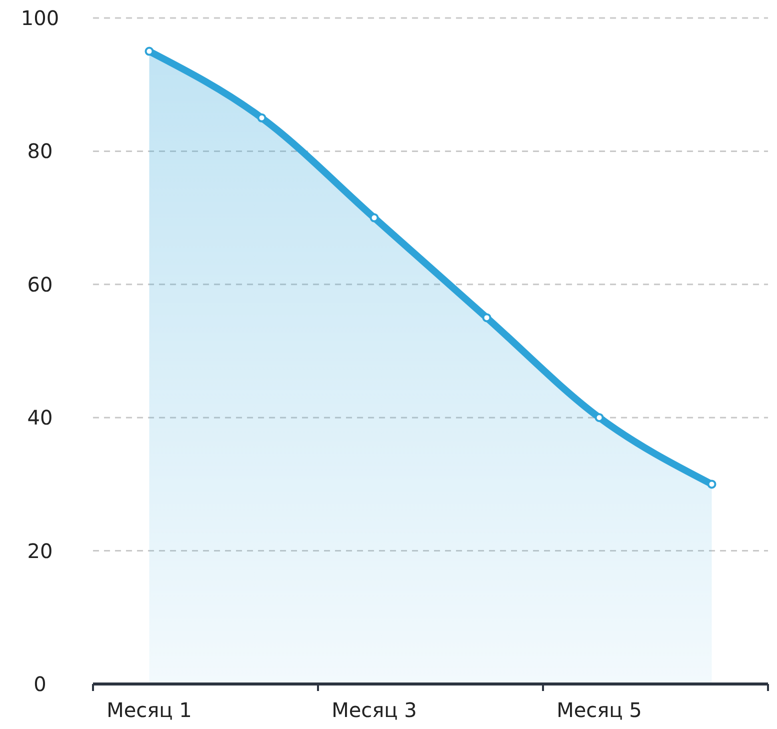  What do you see at coordinates (40, 418) in the screenshot?
I see `y-tick-label: 40` at bounding box center [40, 418].